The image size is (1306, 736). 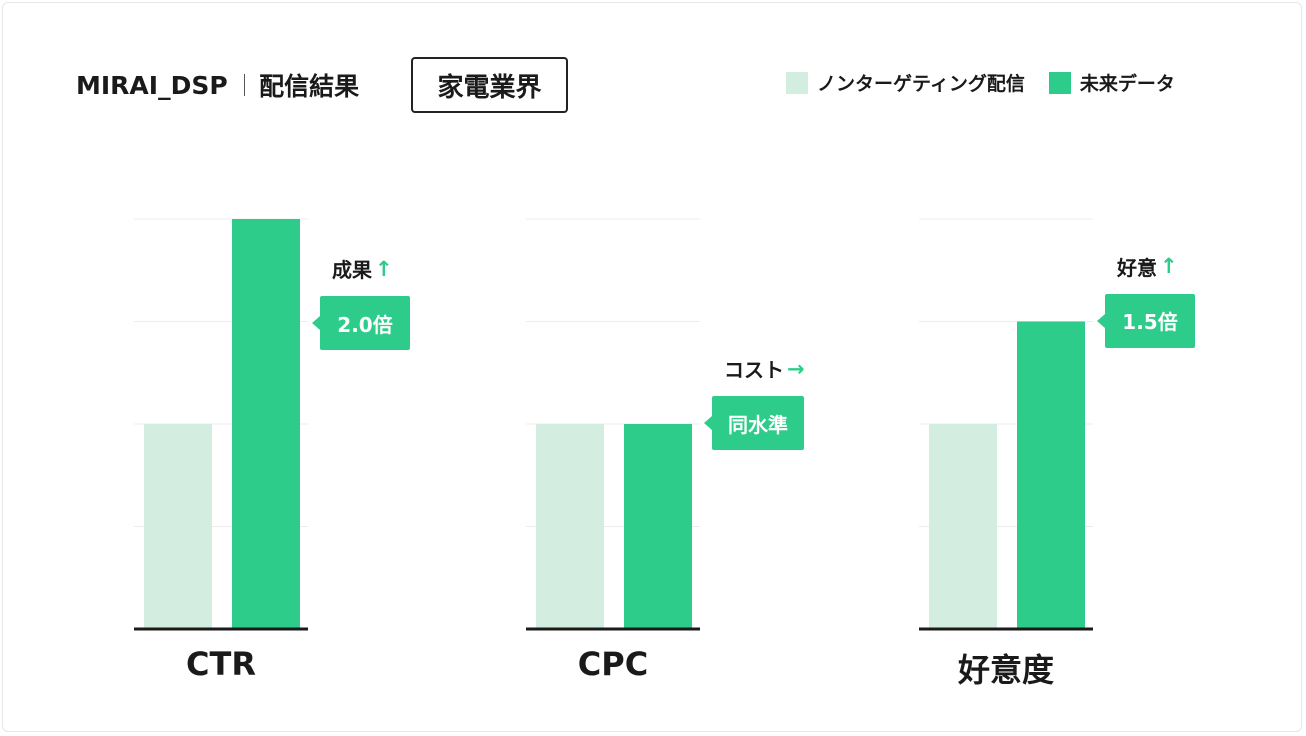 I want to click on category-label: CTR, so click(x=221, y=664).